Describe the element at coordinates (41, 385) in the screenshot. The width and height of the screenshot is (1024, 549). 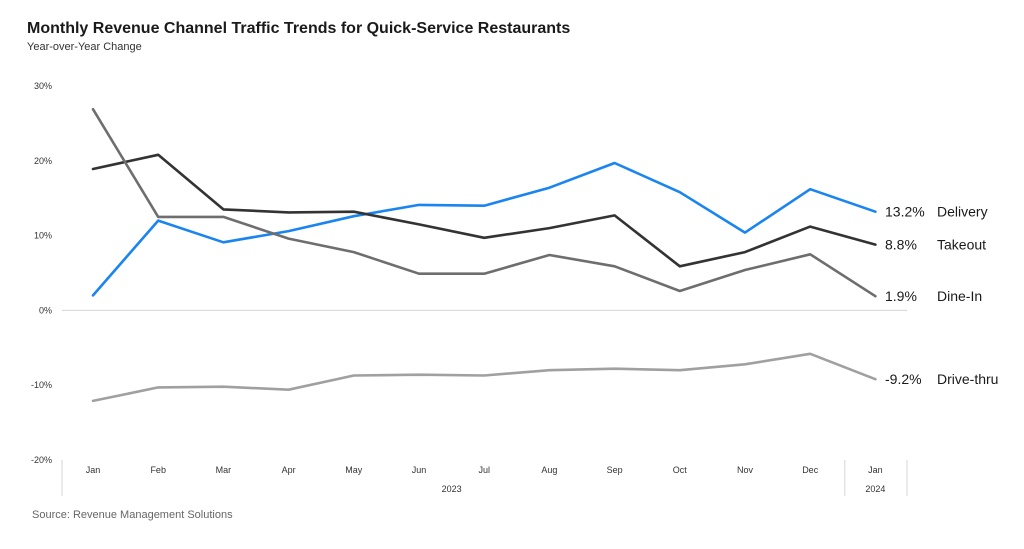
I see `y-tick-label: -10%` at that location.